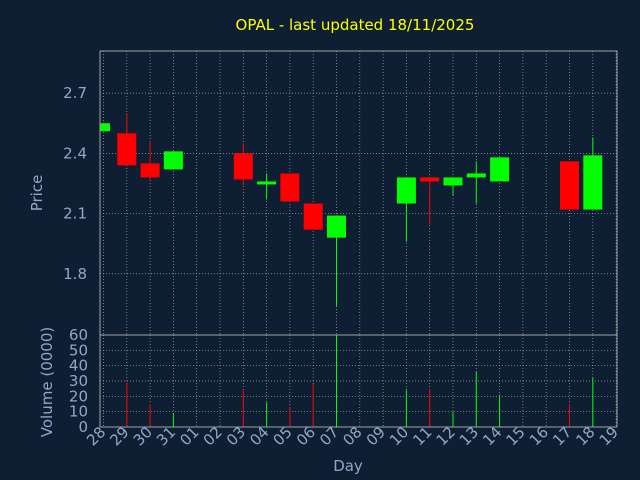 This screenshot has height=480, width=640. Describe the element at coordinates (355, 25) in the screenshot. I see `chart-title: OPAL - last updated 18/11/2025` at that location.